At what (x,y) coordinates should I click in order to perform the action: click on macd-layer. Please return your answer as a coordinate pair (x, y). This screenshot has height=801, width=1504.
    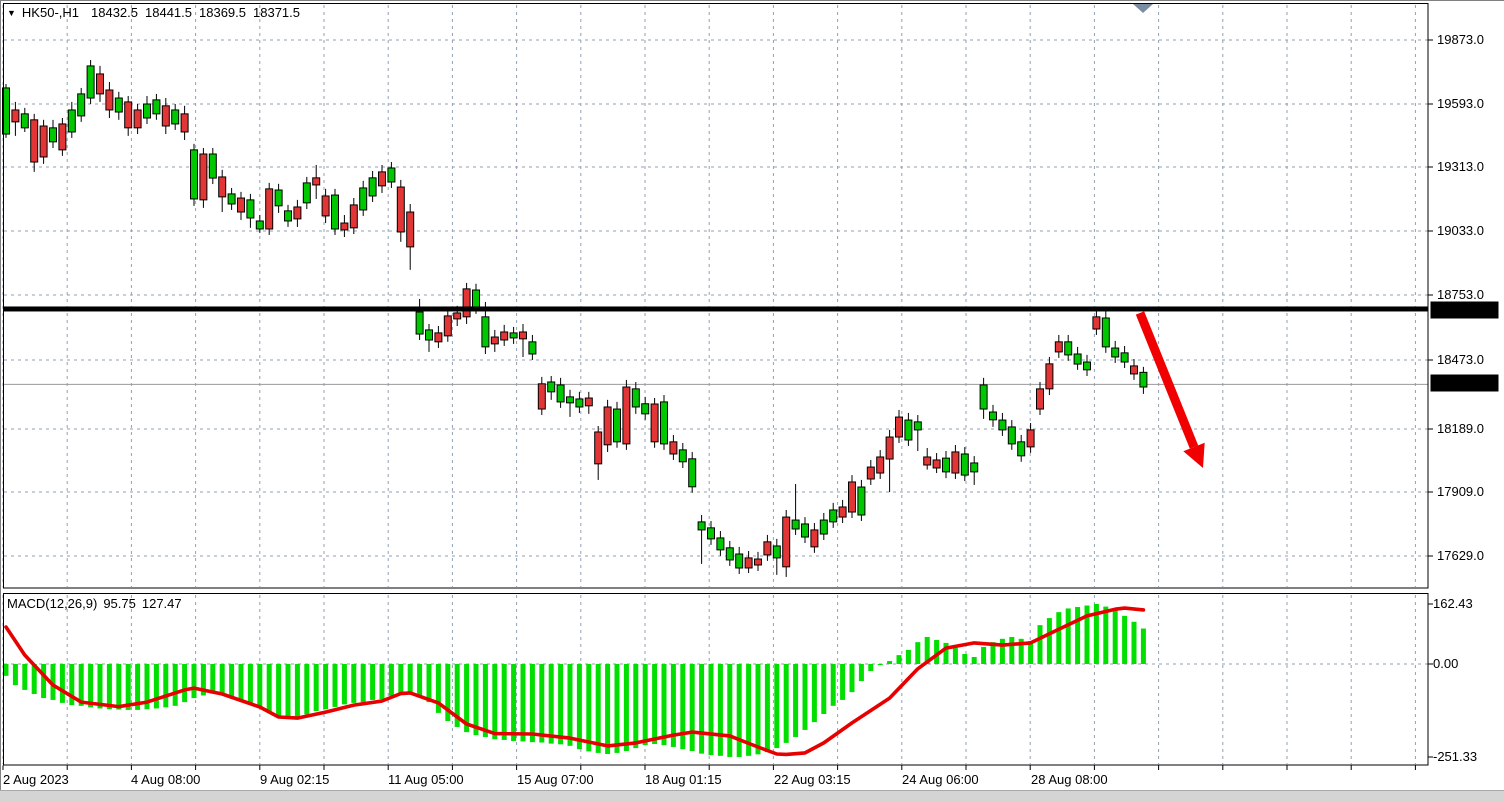
    Looking at the image, I should click on (574, 680).